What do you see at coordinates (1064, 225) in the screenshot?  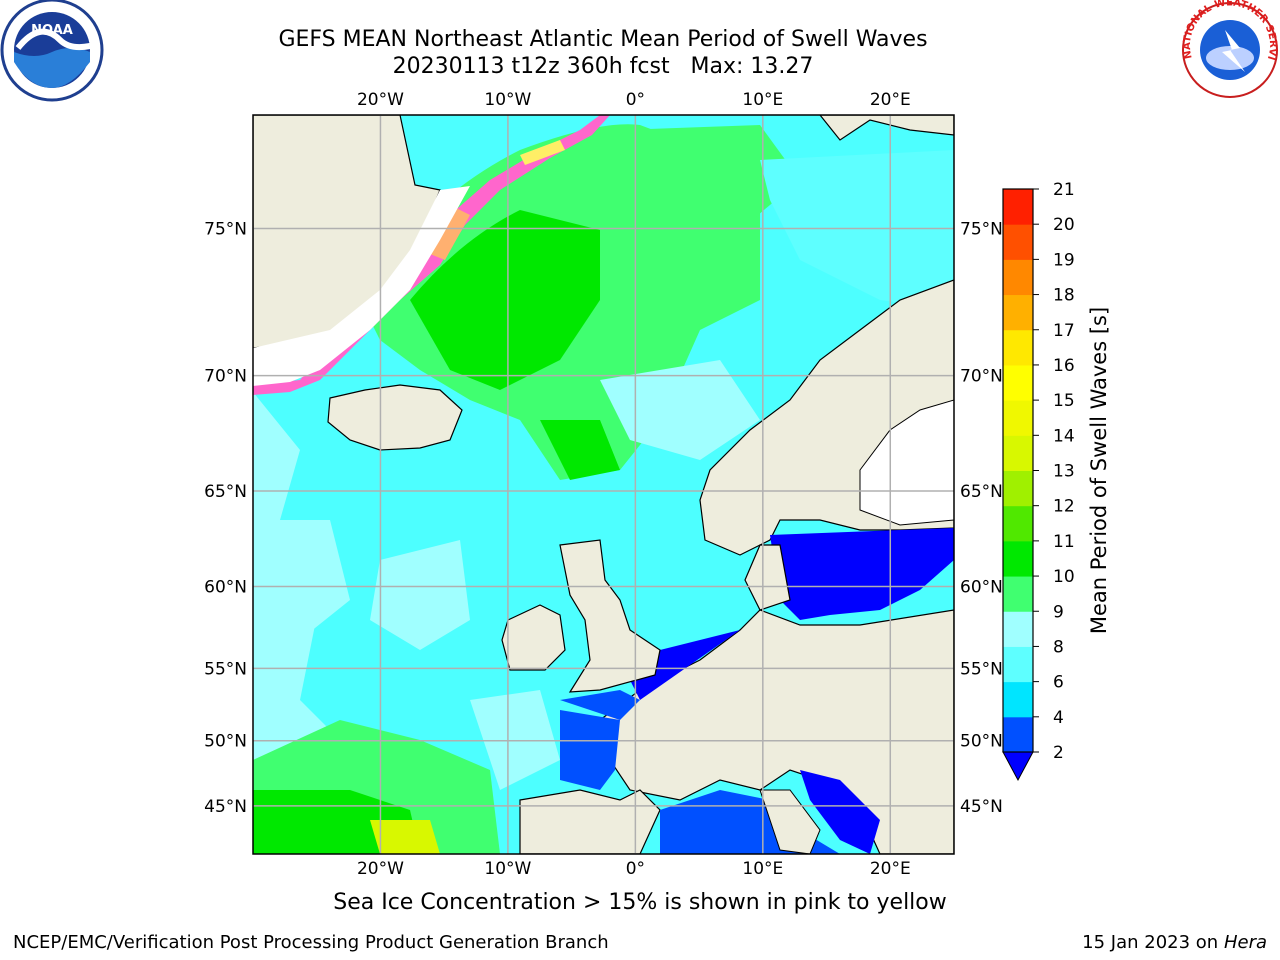 I see `colorbar-tick-label: 20` at bounding box center [1064, 225].